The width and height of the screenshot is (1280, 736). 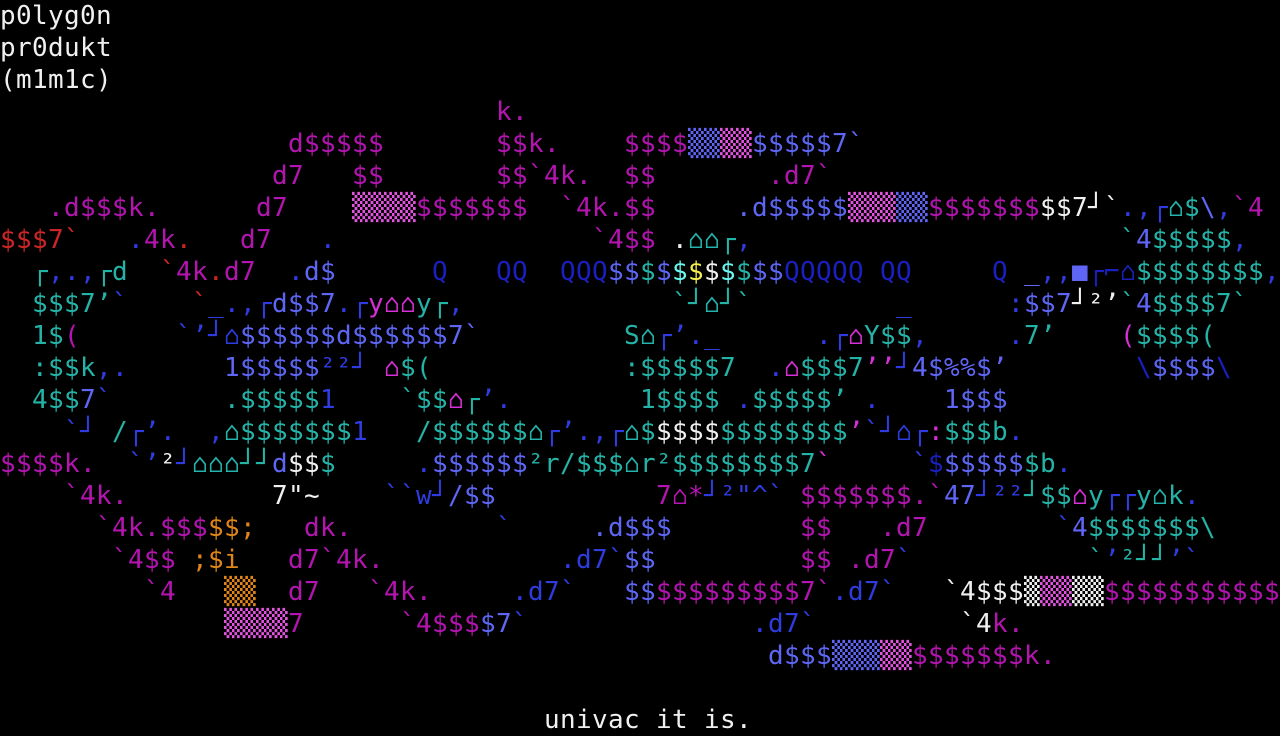 What do you see at coordinates (240, 304) in the screenshot?
I see `art-span: _.,┌` at bounding box center [240, 304].